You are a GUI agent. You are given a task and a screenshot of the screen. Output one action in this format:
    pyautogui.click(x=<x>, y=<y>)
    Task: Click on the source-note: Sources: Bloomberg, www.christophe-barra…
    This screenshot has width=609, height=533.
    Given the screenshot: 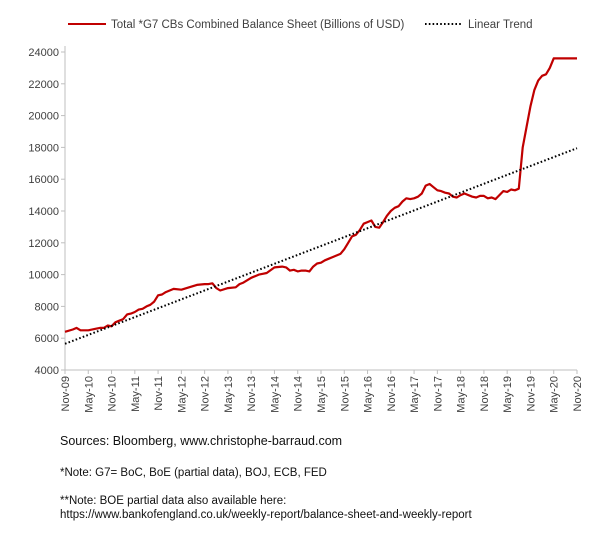 What is the action you would take?
    pyautogui.click(x=201, y=441)
    